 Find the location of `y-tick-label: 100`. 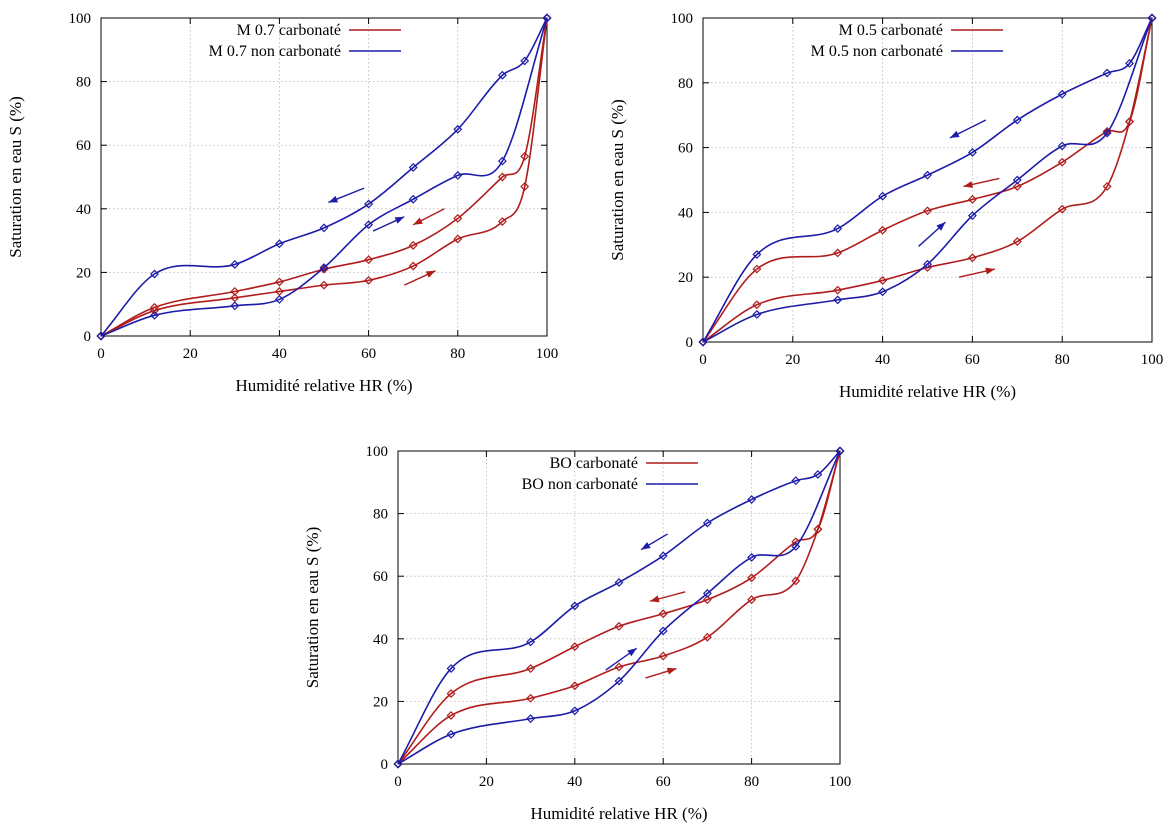

y-tick-label: 100 is located at coordinates (682, 19).